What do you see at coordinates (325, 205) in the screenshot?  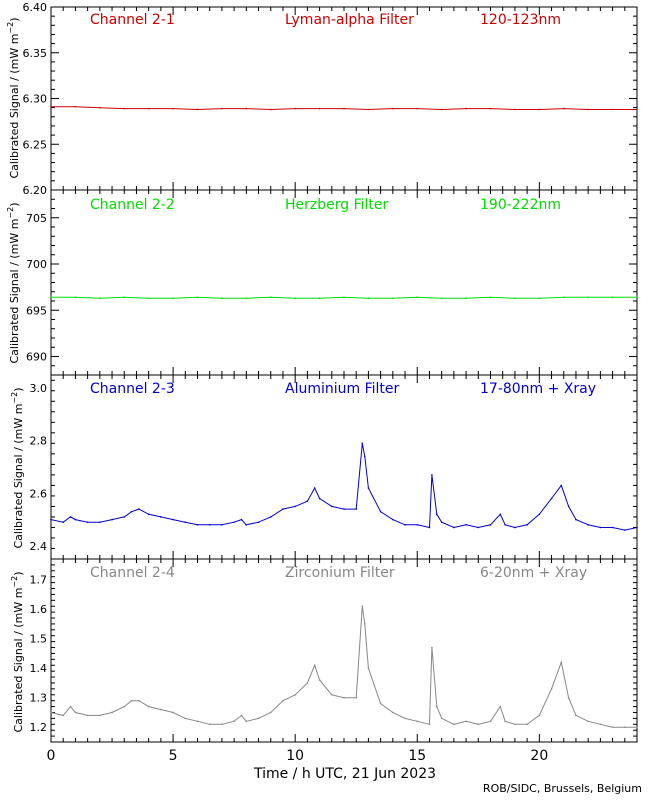 I see `panel-2-labels: Channel 2-2 Herzberg Filter 190-222nm` at bounding box center [325, 205].